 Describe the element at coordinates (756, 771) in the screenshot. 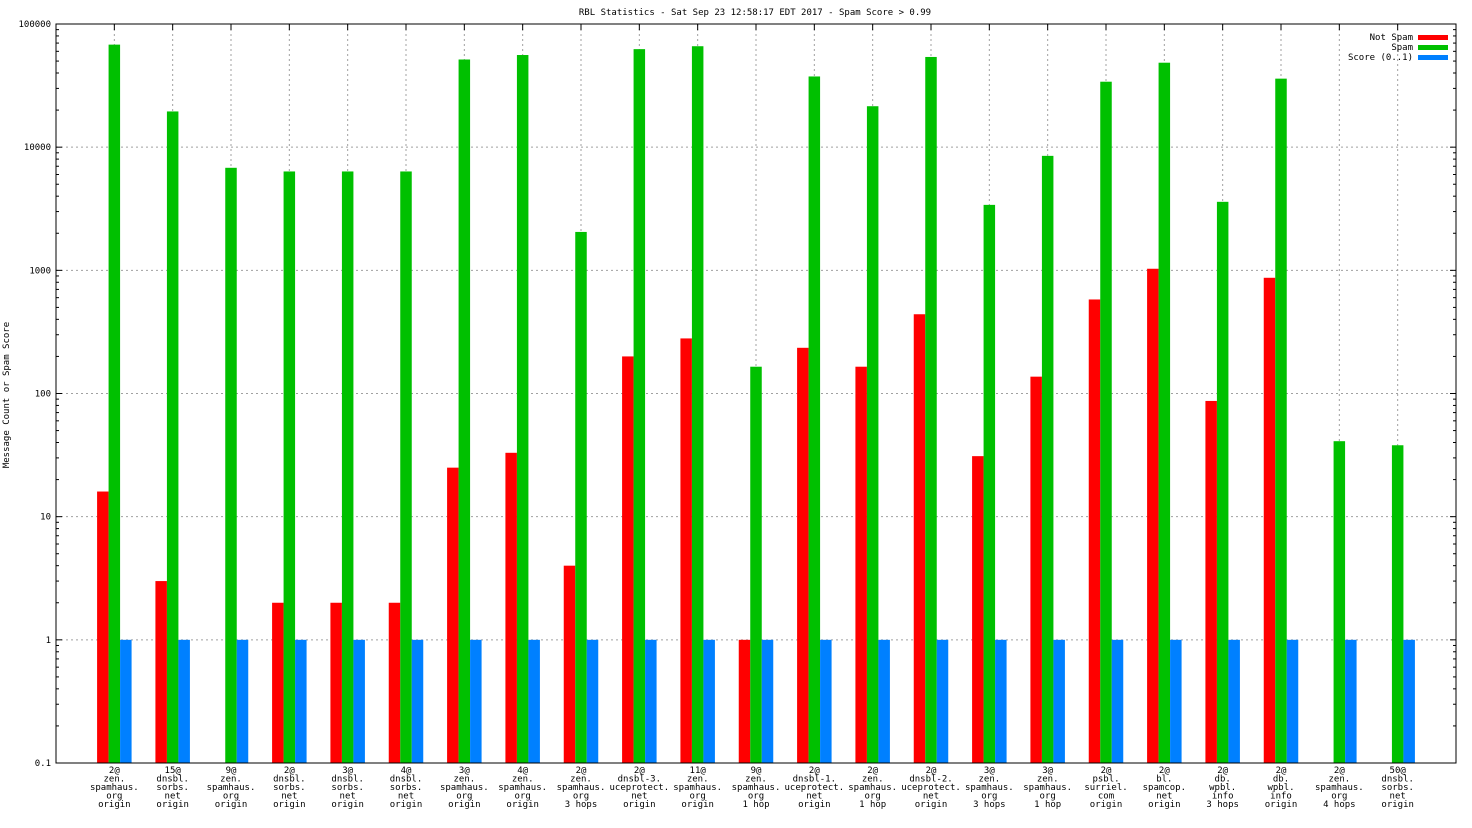

I see `x-tick-label: 9@` at that location.